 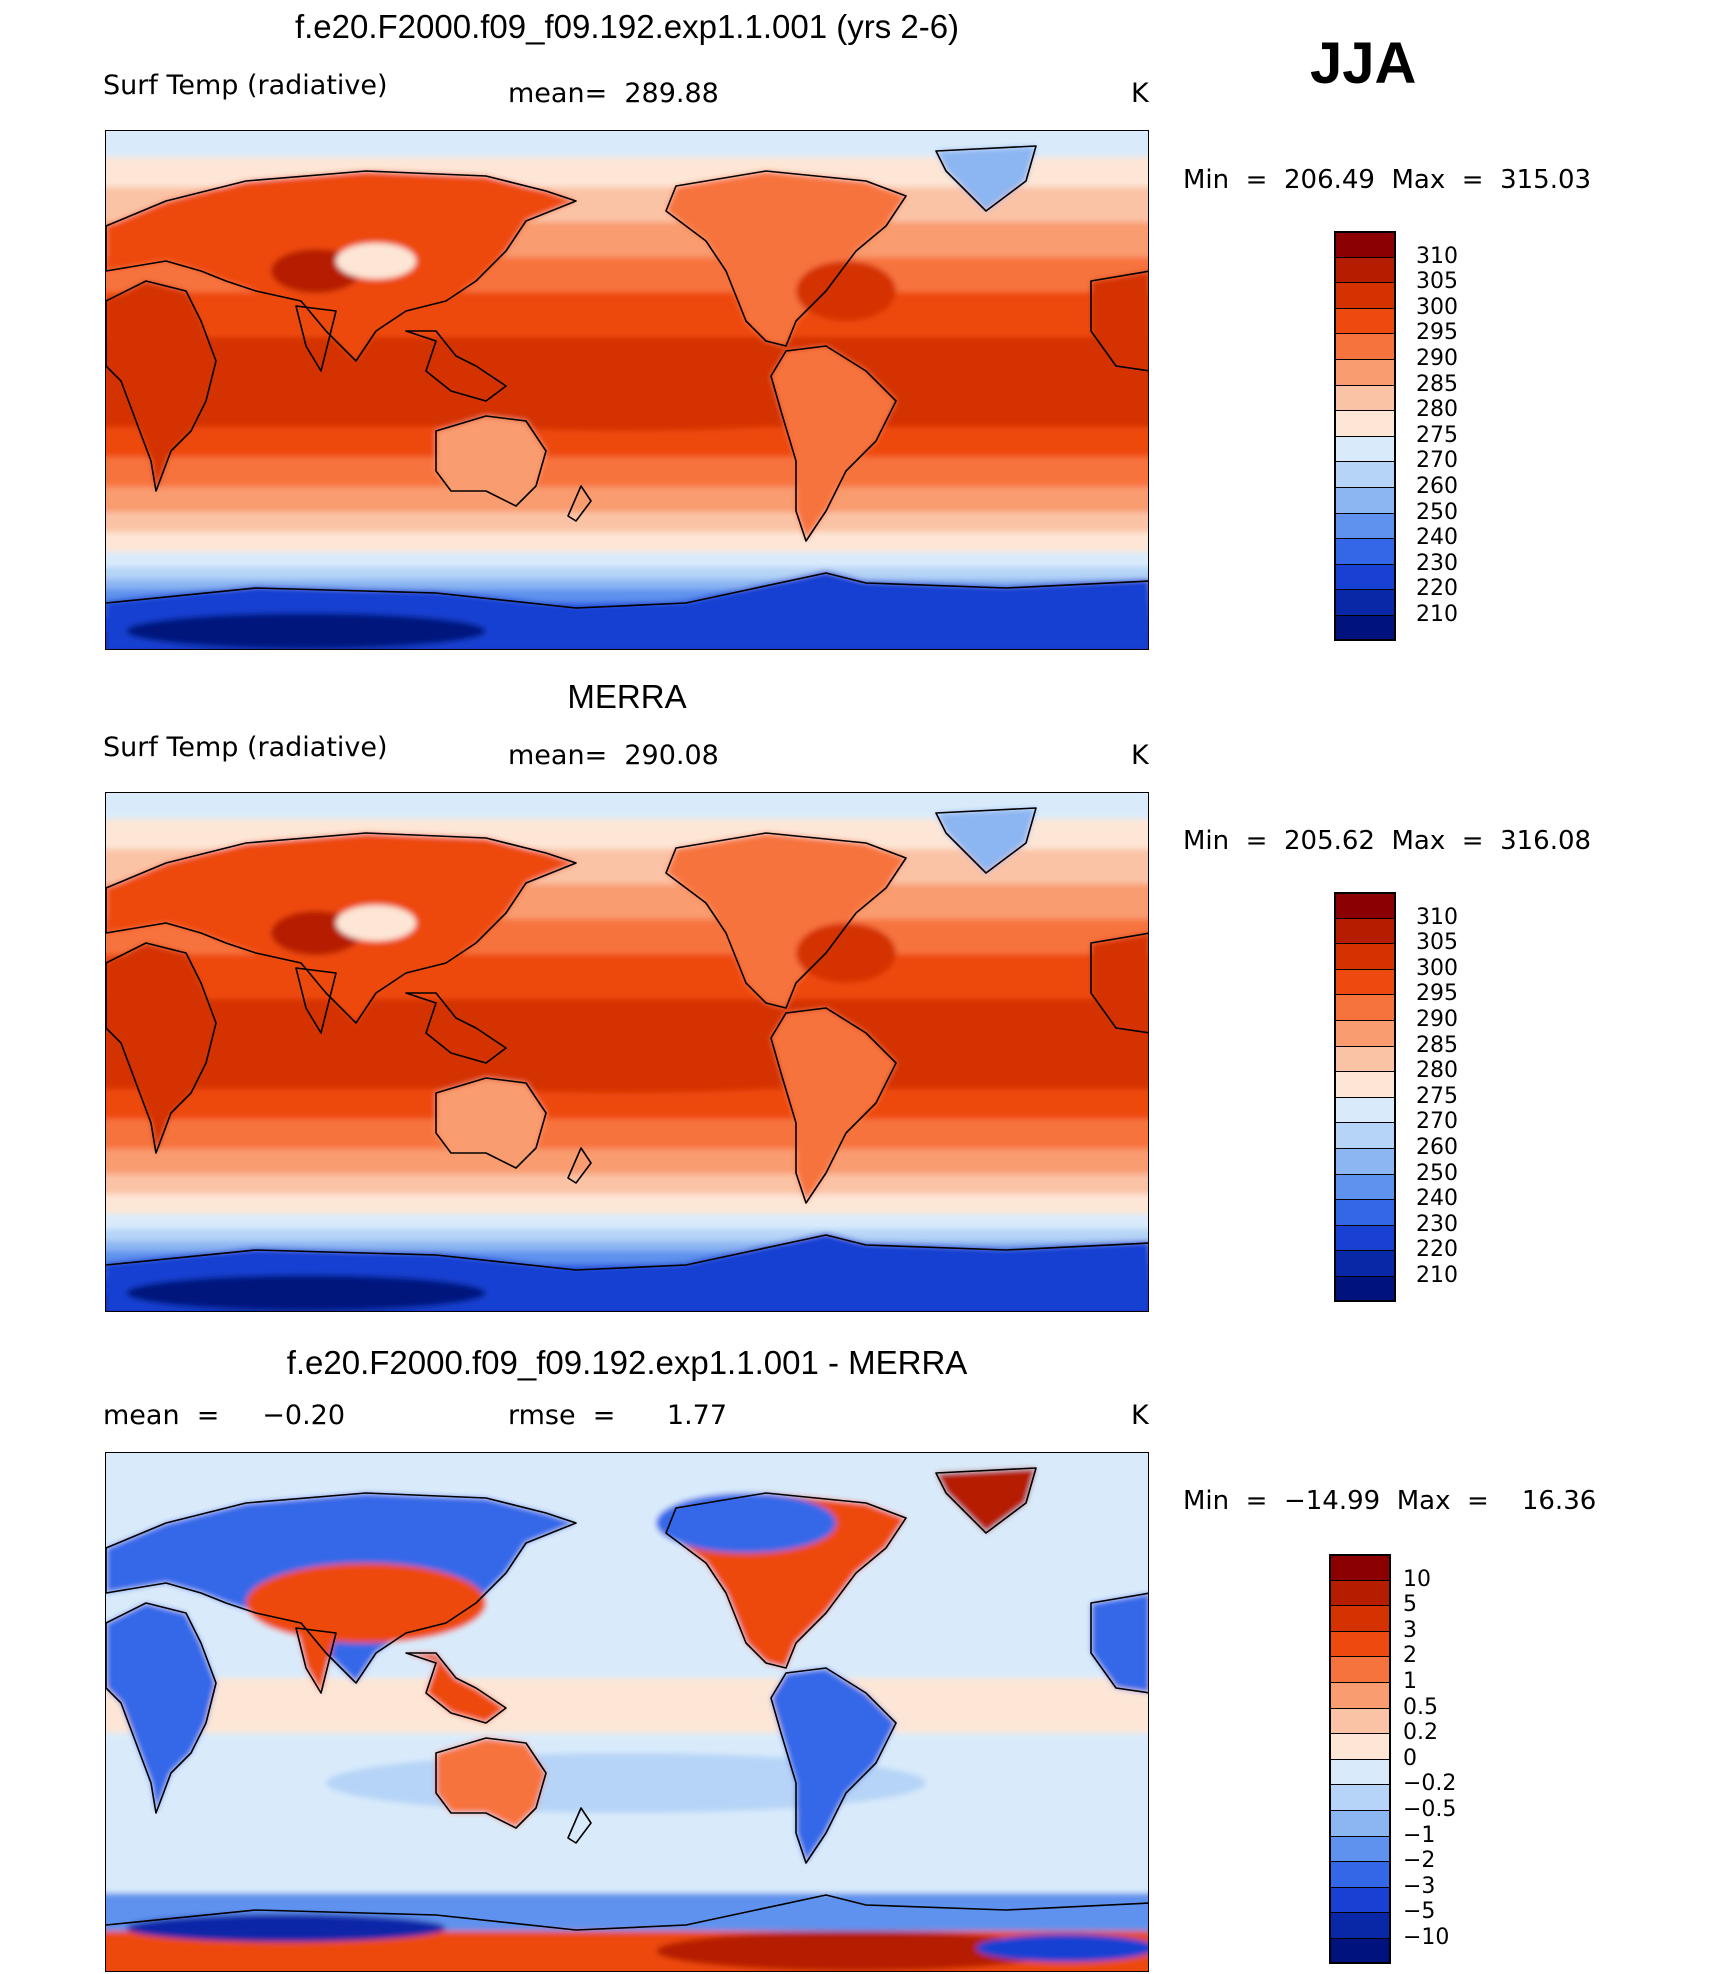 What do you see at coordinates (1417, 1579) in the screenshot?
I see `colorbar-tick-label: 10` at bounding box center [1417, 1579].